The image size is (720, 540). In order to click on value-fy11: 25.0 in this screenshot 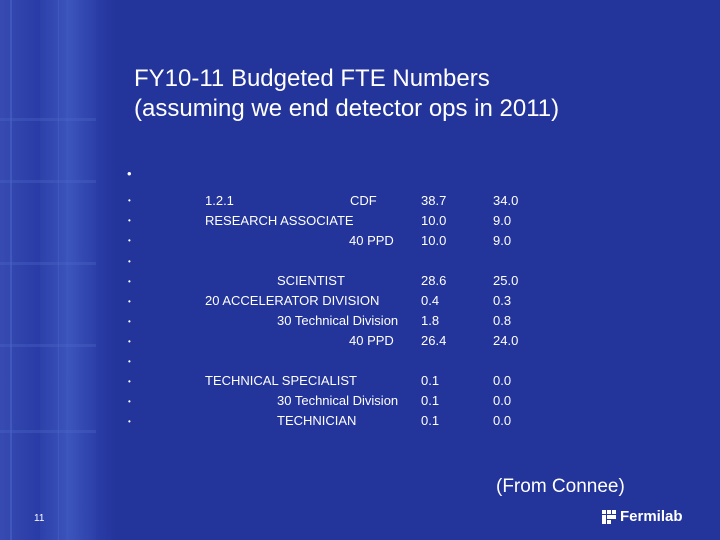, I will do `click(506, 280)`.